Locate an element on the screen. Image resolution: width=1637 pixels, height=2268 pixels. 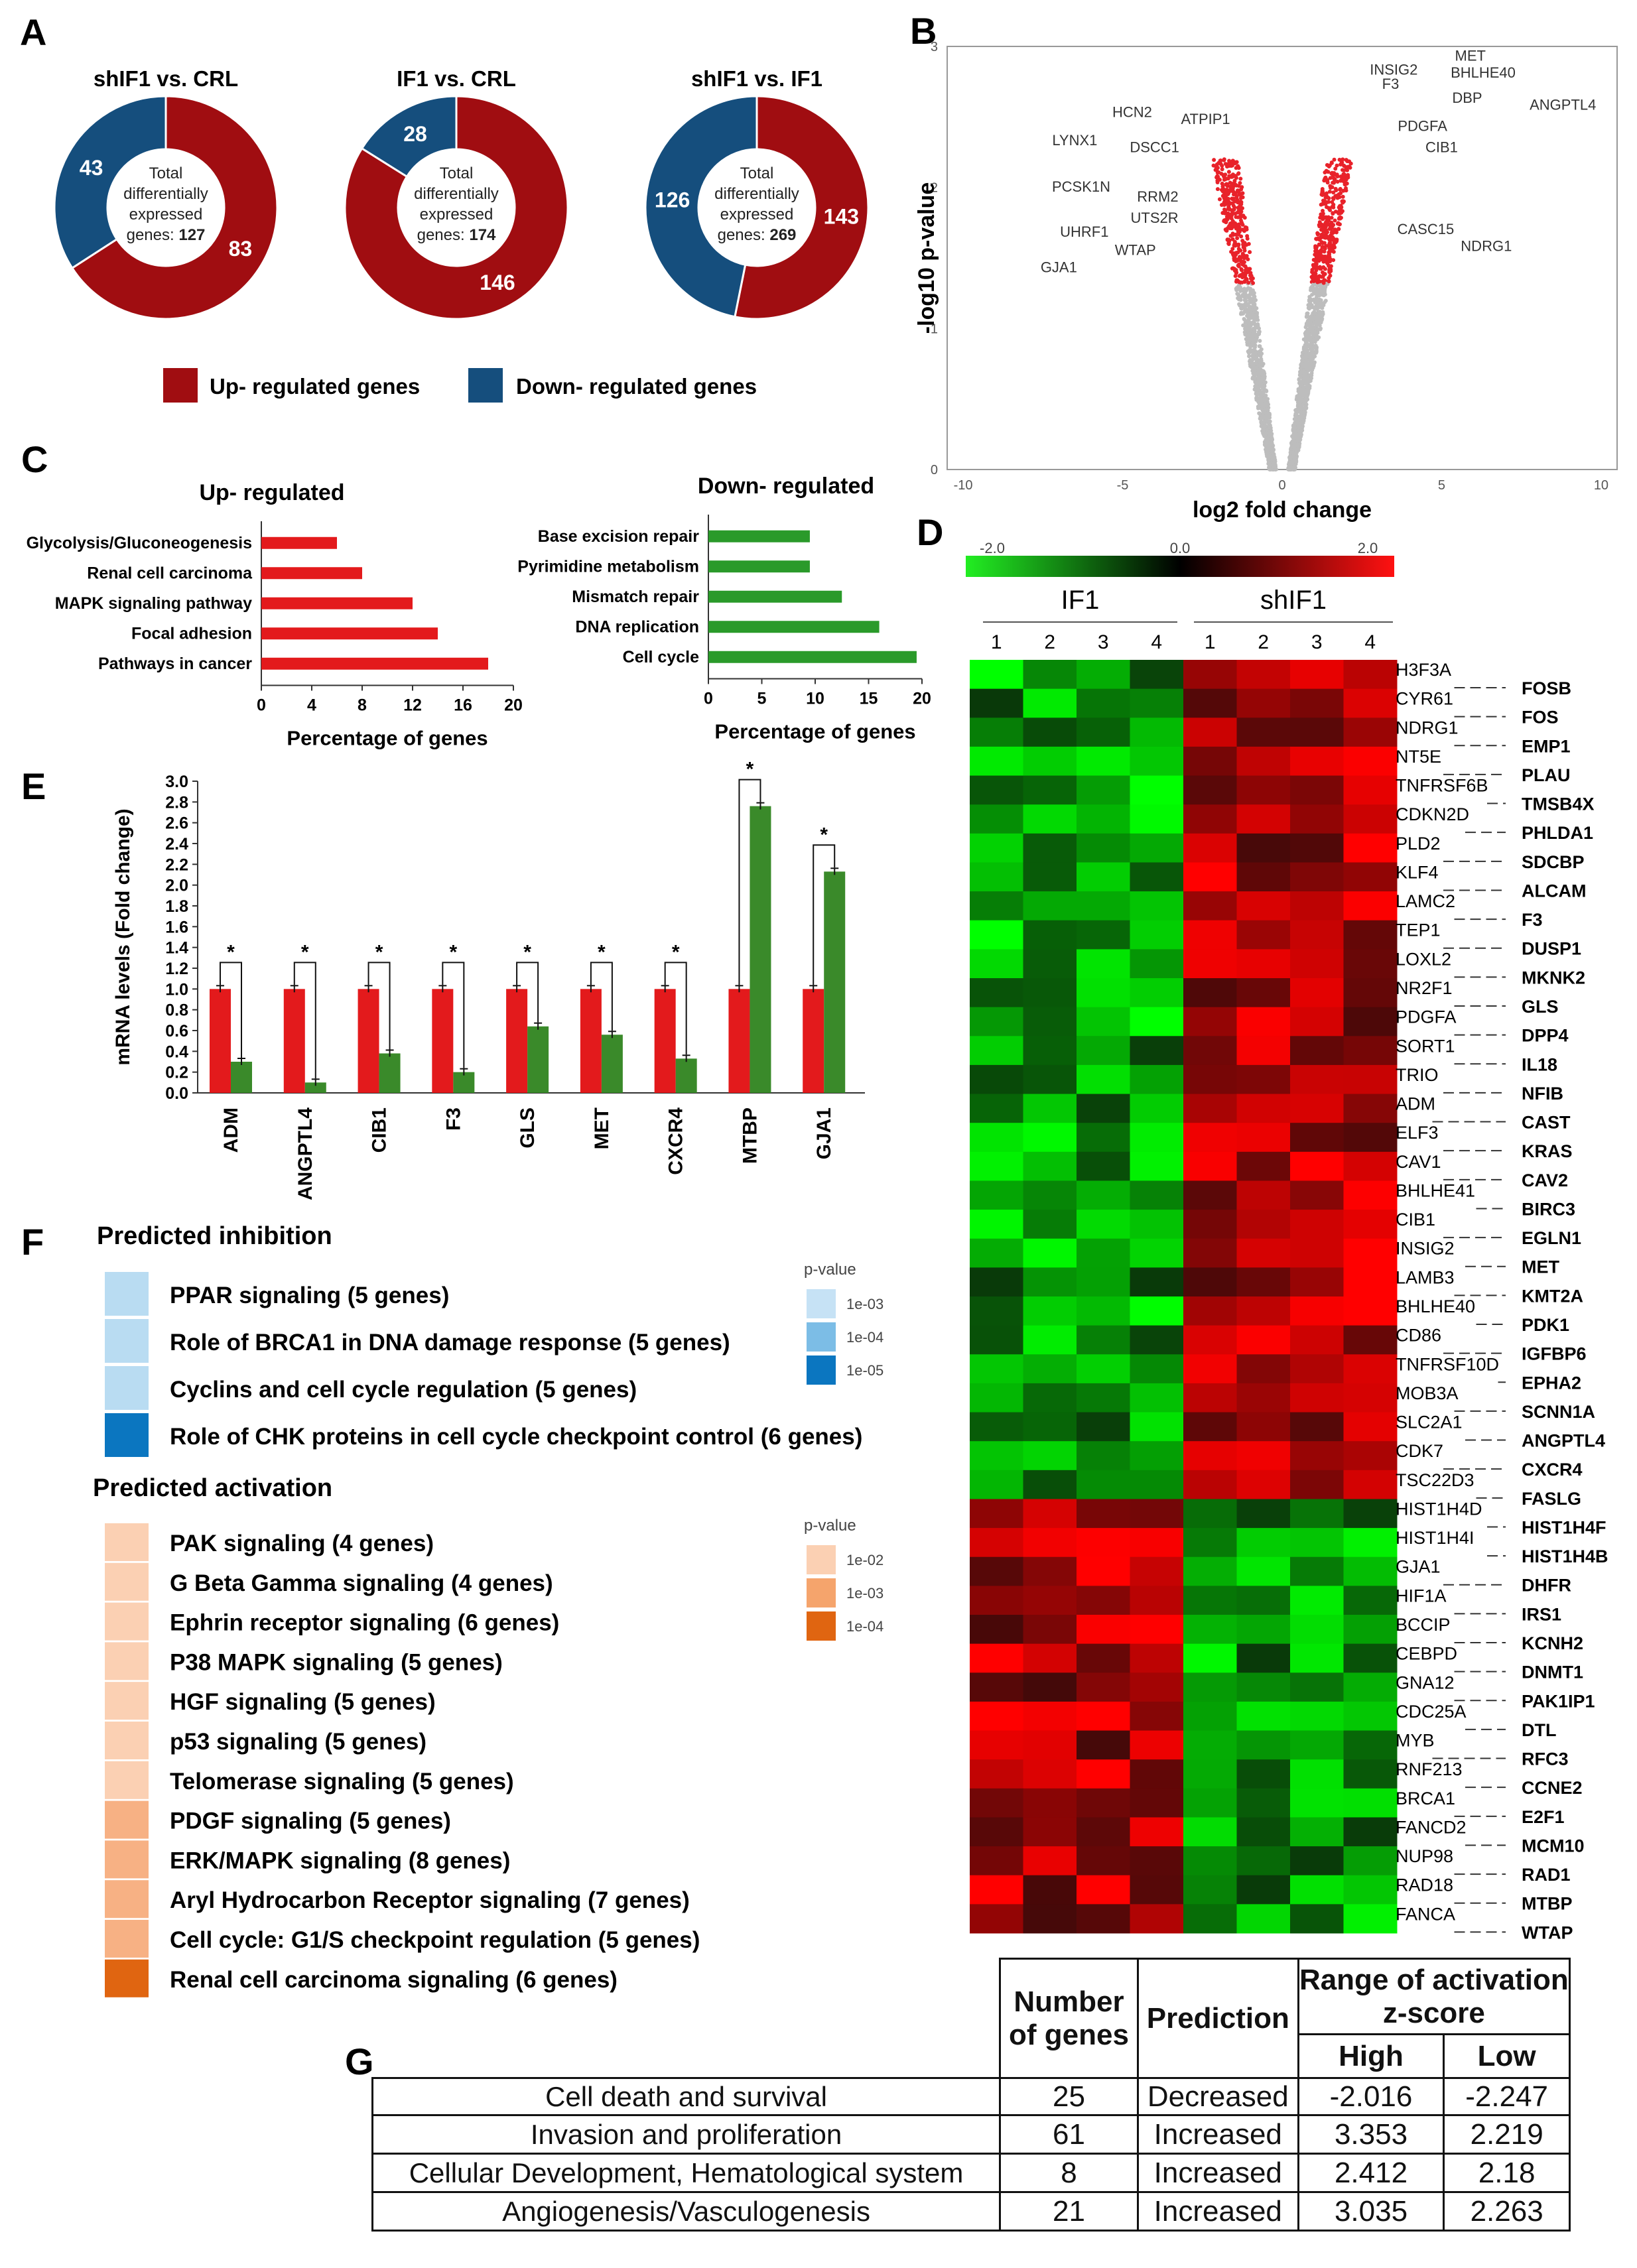
row-label-right: GLS is located at coordinates (1540, 1007).